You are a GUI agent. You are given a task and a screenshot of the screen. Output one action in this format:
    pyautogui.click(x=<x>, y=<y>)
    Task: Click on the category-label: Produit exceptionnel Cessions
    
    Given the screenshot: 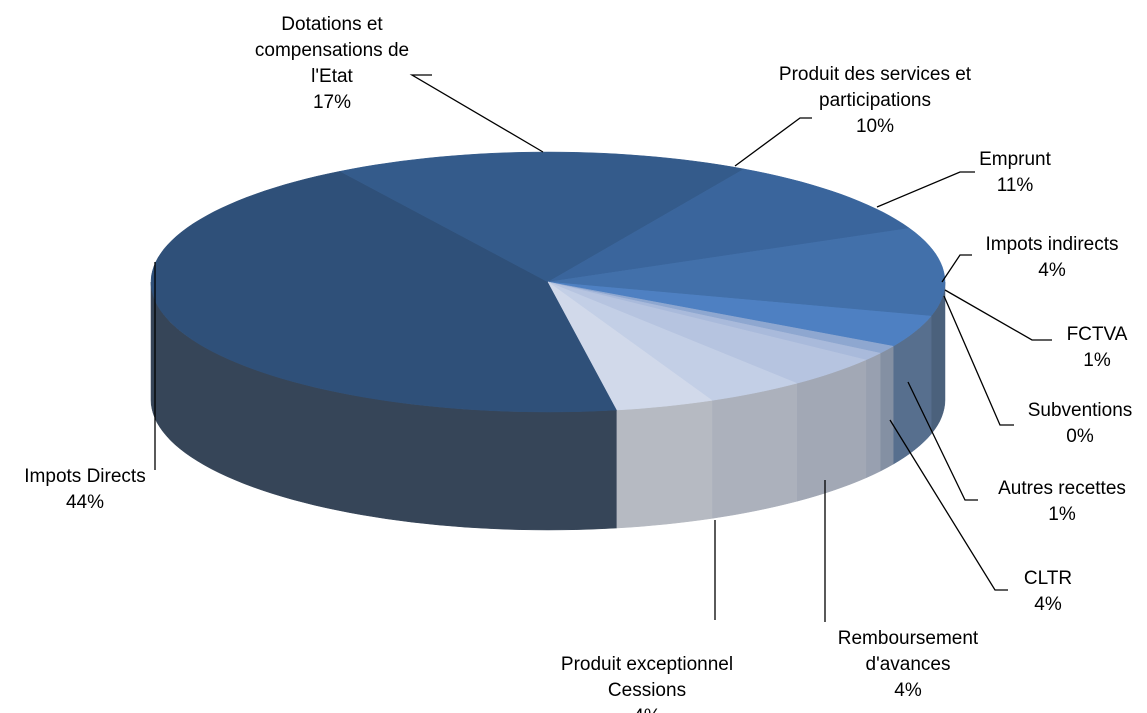 What is the action you would take?
    pyautogui.click(x=647, y=677)
    